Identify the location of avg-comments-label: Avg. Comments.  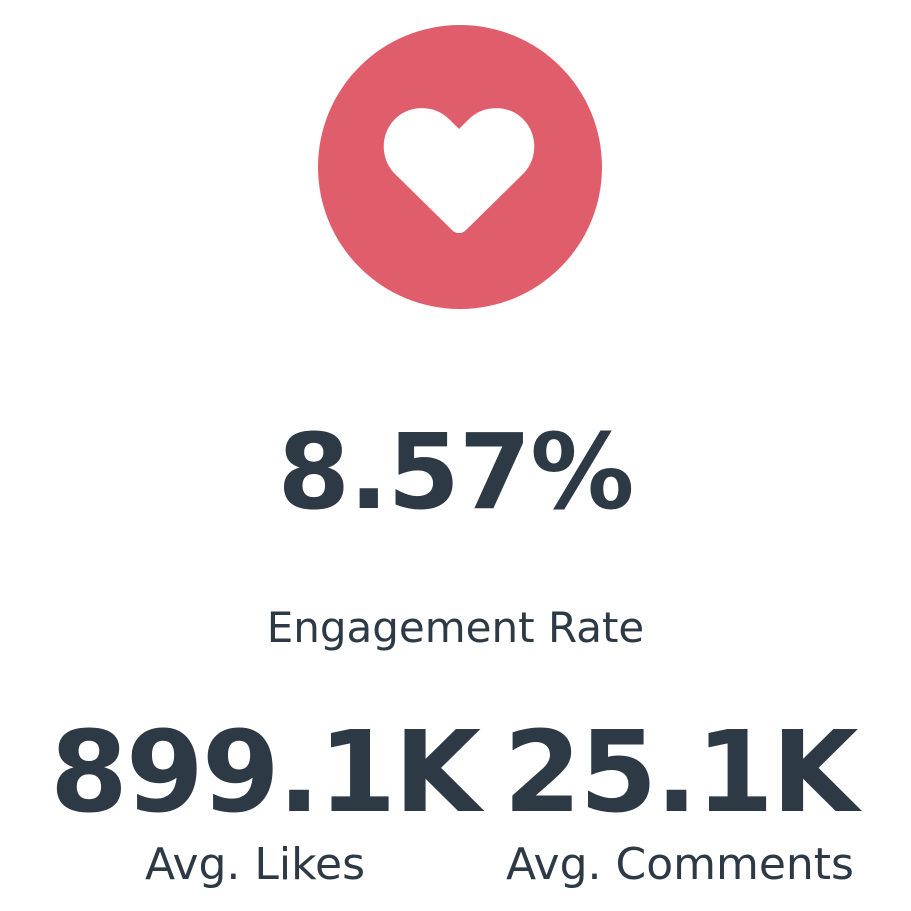
(680, 864).